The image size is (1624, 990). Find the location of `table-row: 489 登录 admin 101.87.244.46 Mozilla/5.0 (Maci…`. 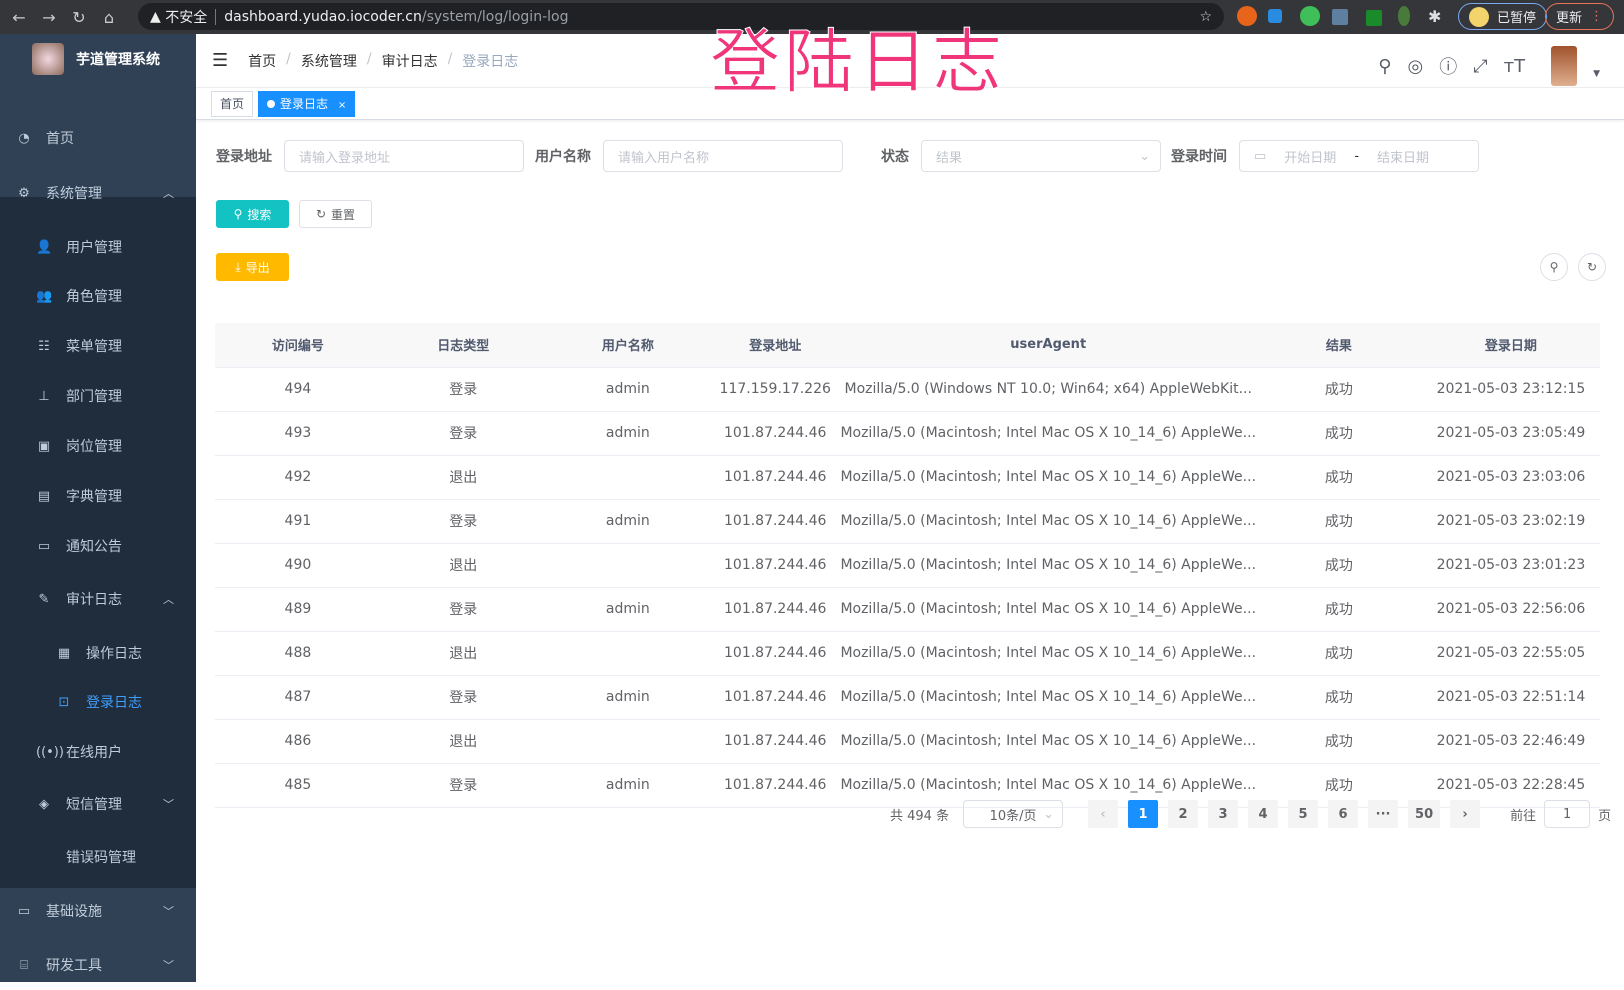

table-row: 489 登录 admin 101.87.244.46 Mozilla/5.0 (Maci… is located at coordinates (907, 609).